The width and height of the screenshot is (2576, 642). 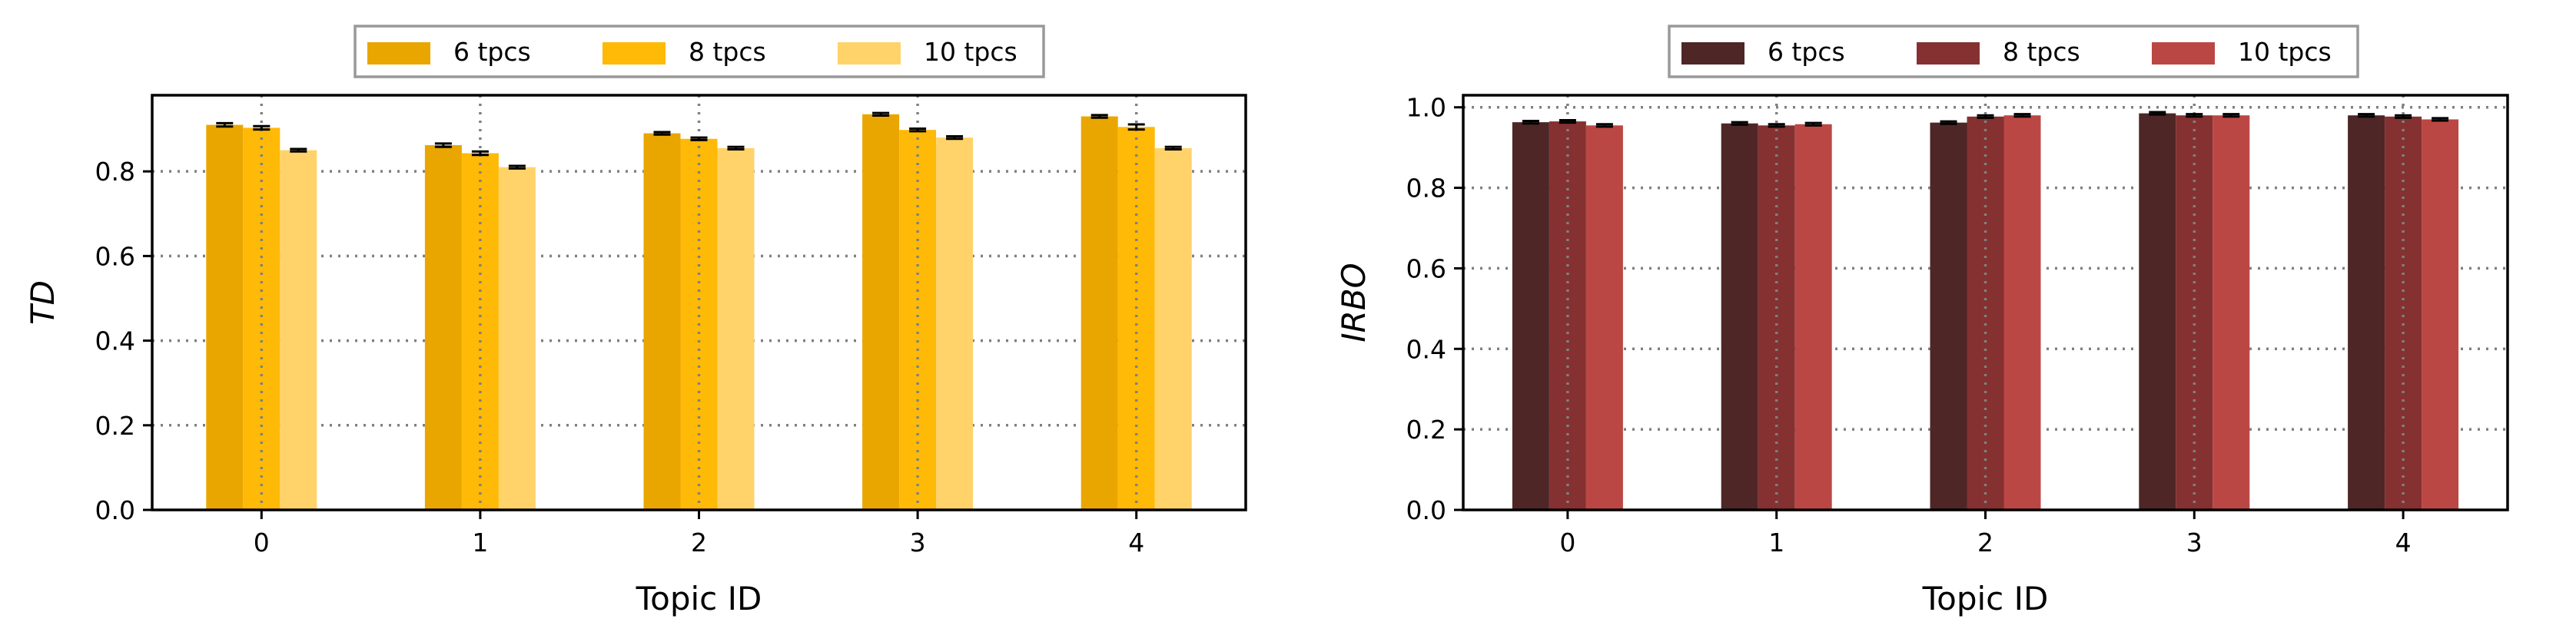 I want to click on y-axis-label: IRBO, so click(x=1354, y=302).